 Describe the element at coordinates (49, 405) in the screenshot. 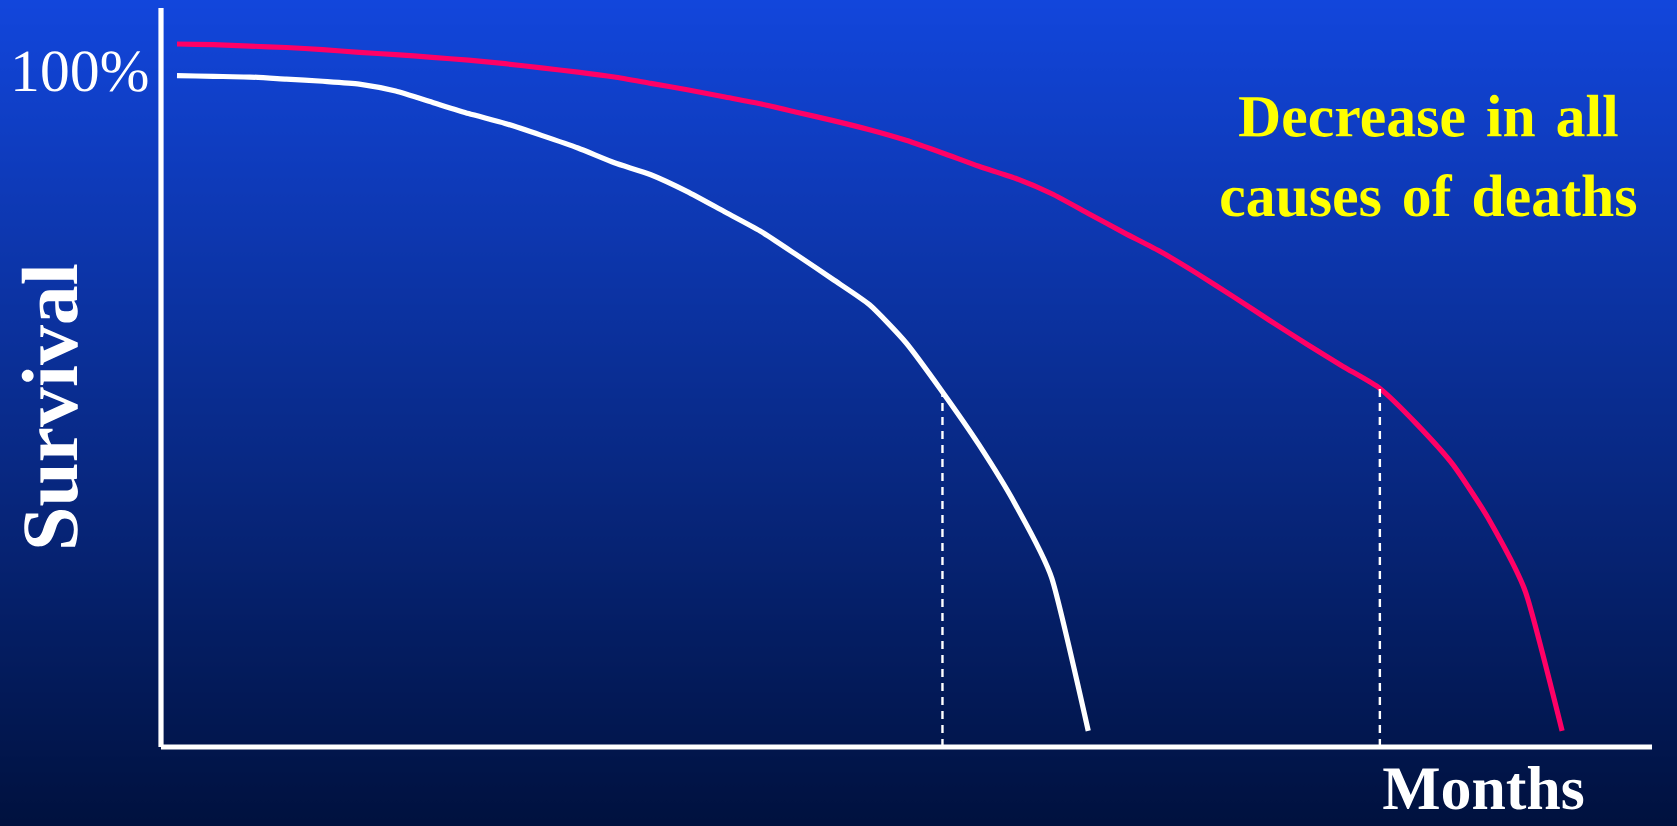

I see `y-axis-title: Survival` at that location.